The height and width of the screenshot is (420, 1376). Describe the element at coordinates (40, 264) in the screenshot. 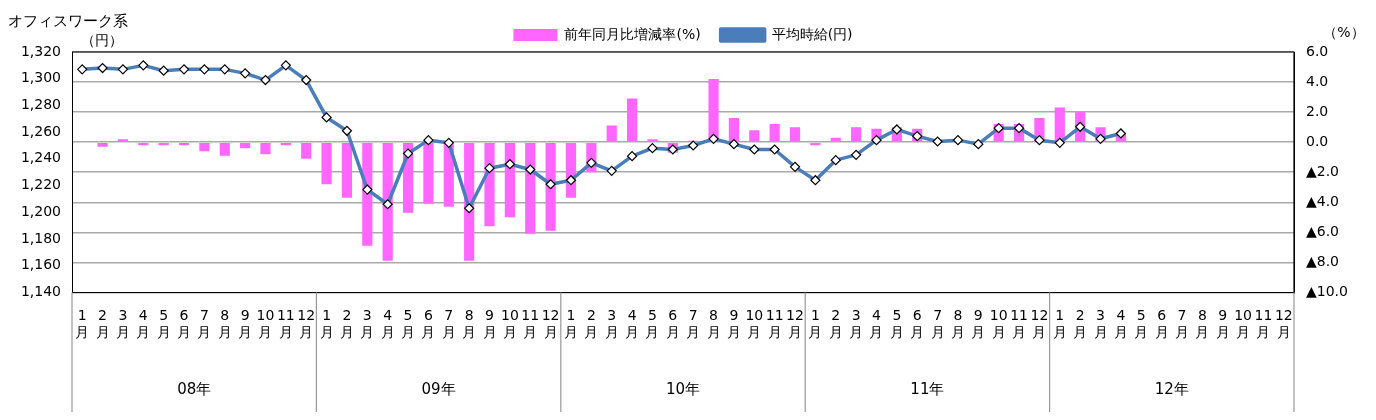

I see `y-tick-label: 1,160` at that location.